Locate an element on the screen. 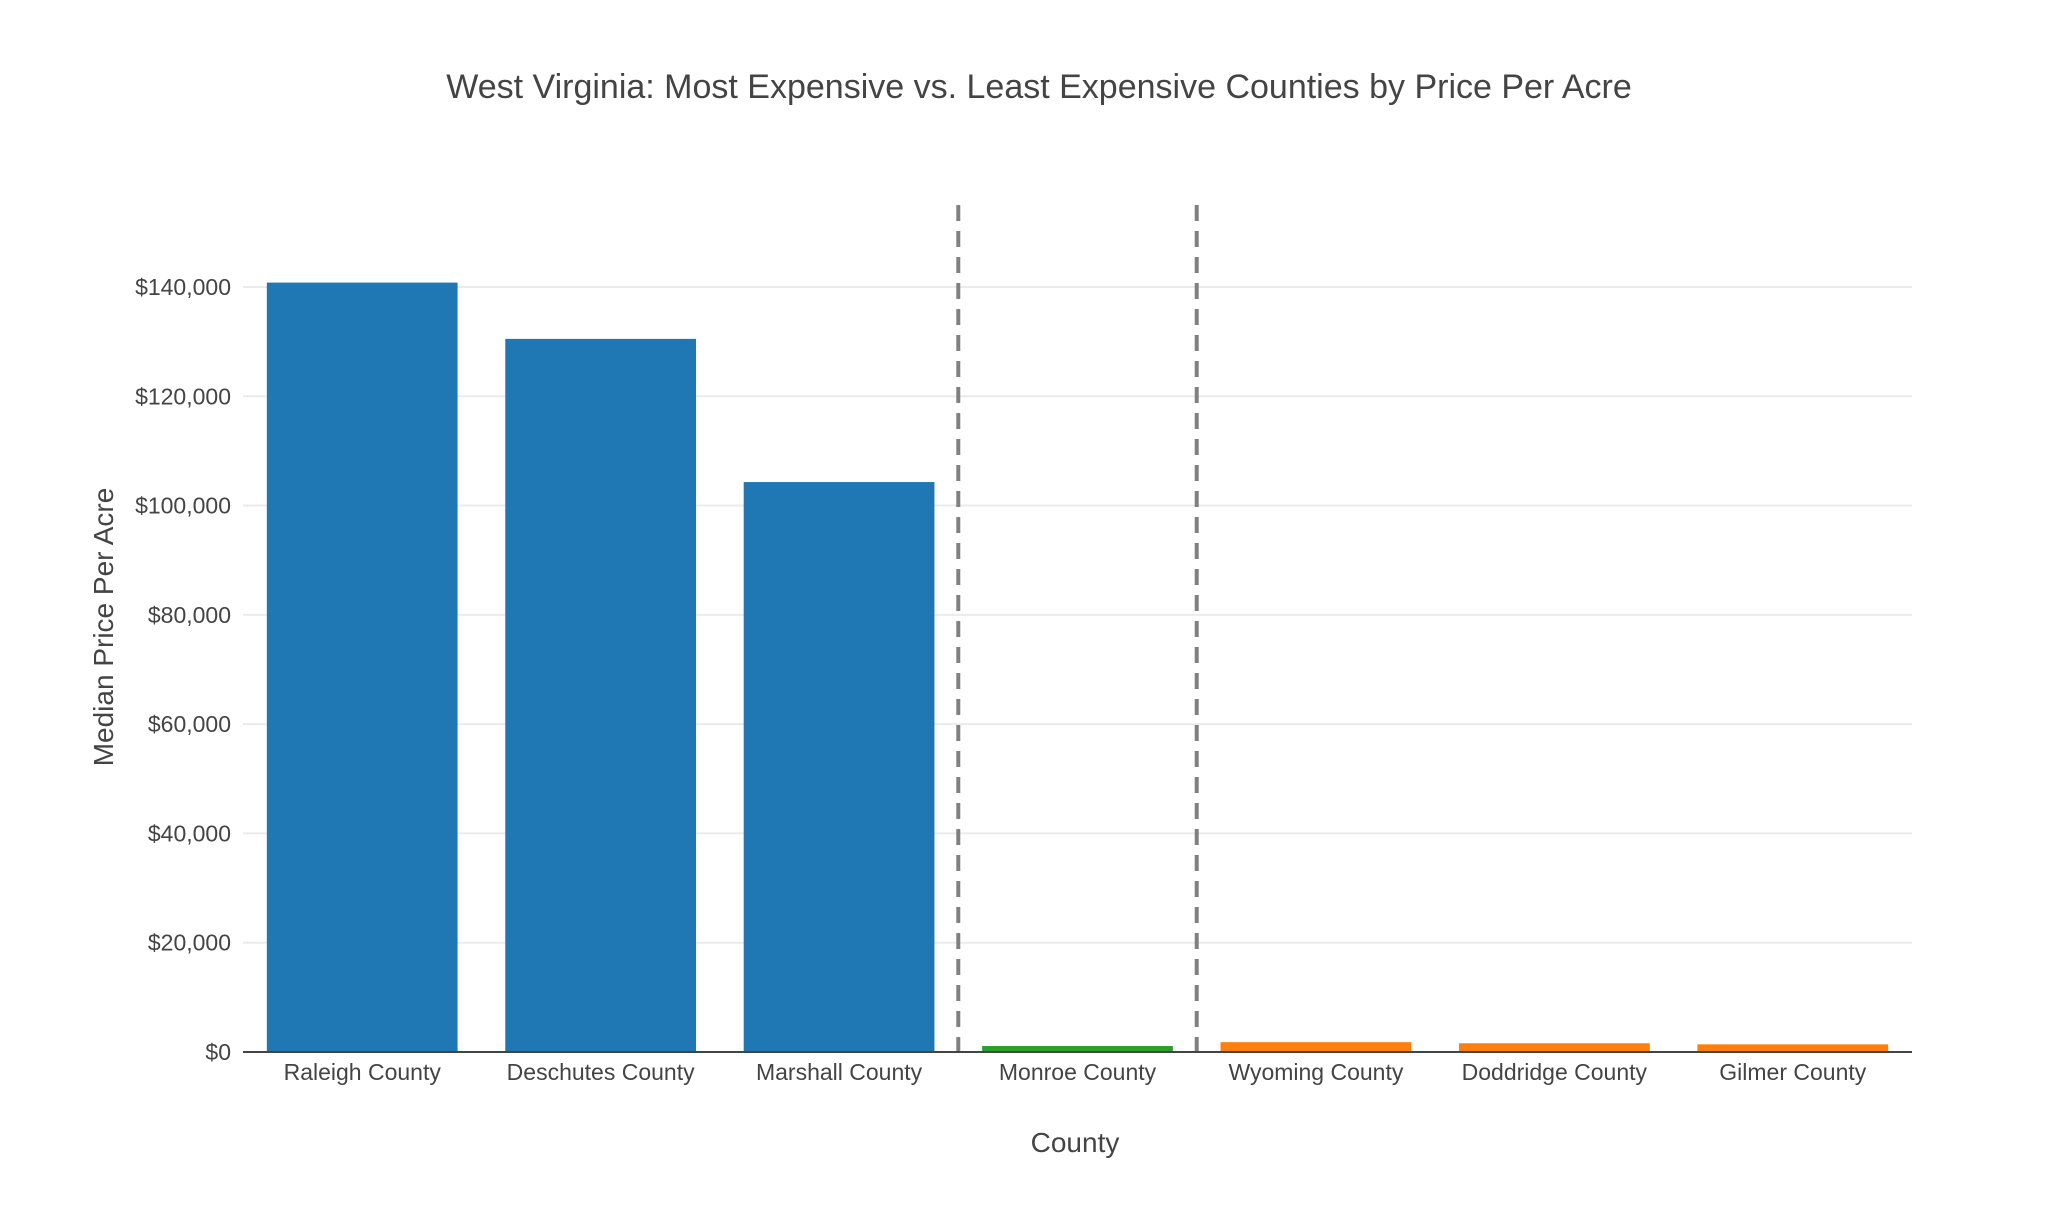 The height and width of the screenshot is (1205, 2048). y-tick-label: $140,000 is located at coordinates (183, 287).